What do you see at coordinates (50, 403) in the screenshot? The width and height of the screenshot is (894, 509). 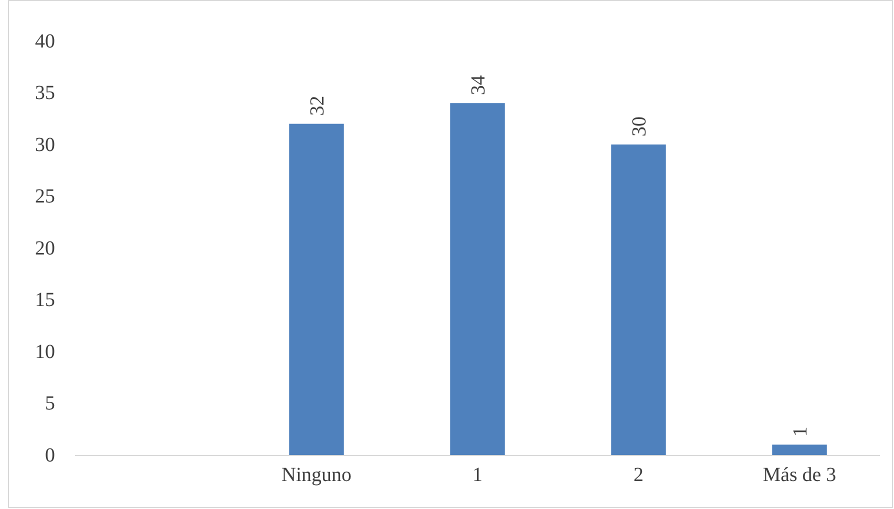 I see `y-tick-label: 5` at bounding box center [50, 403].